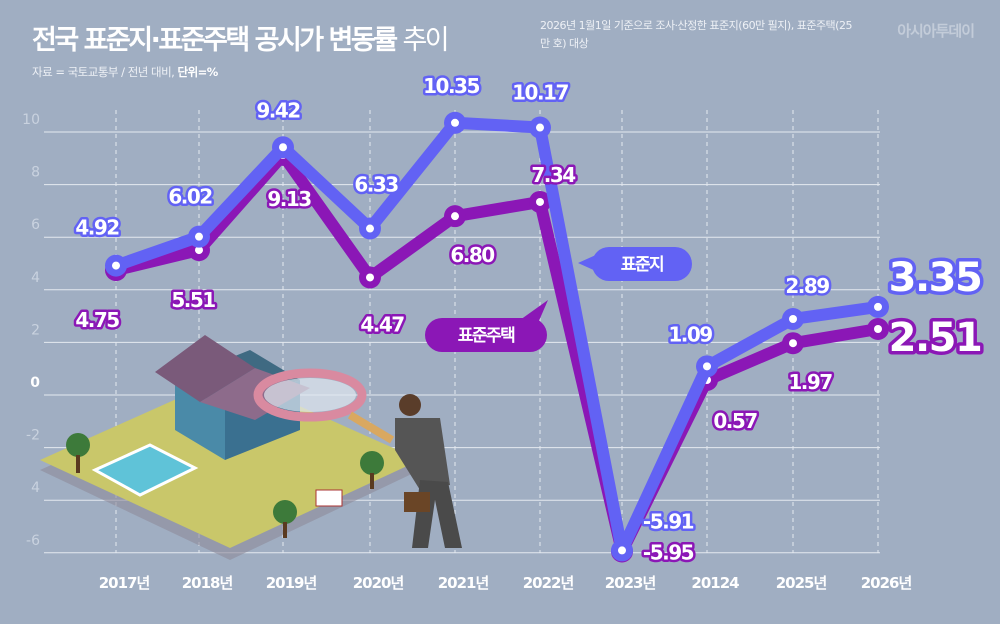  What do you see at coordinates (451, 86) in the screenshot?
I see `data-label: 10.35` at bounding box center [451, 86].